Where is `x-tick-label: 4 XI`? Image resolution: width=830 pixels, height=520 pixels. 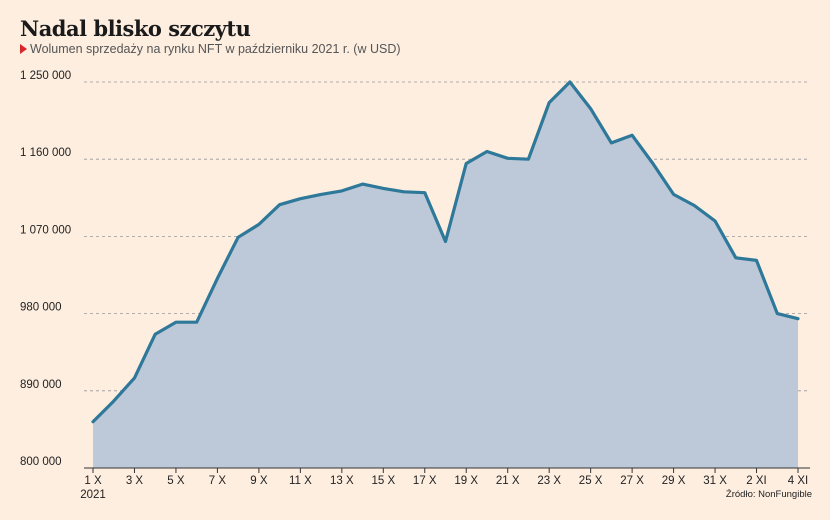
x-tick-label: 4 XI is located at coordinates (798, 481).